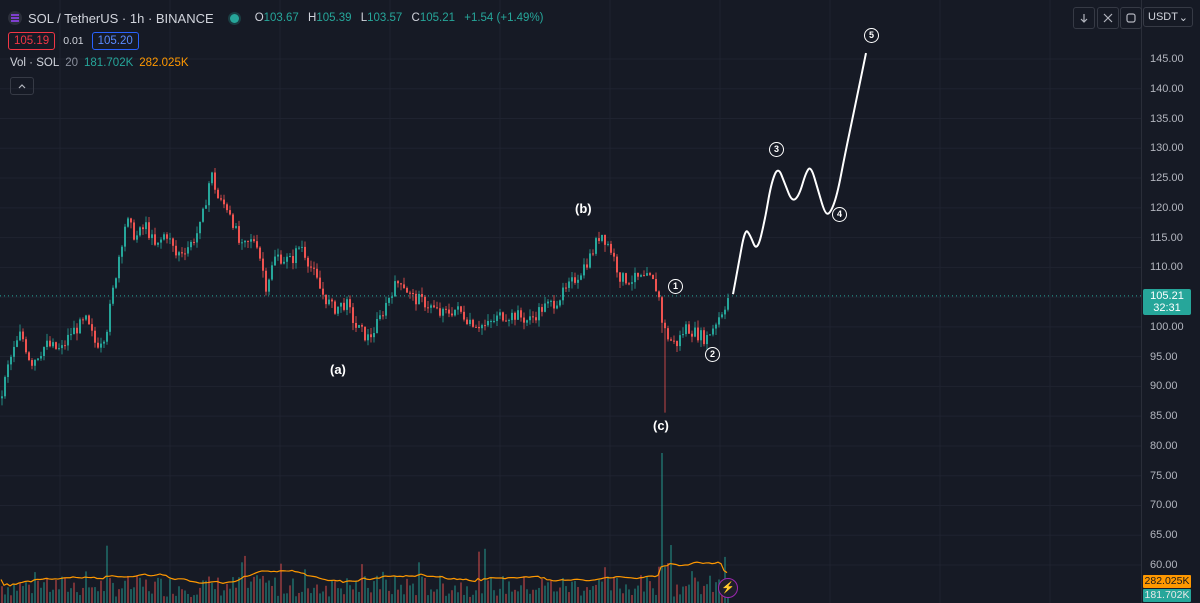 This screenshot has height=603, width=1200. What do you see at coordinates (121, 18) in the screenshot?
I see `symbol-title: SOL / TetherUS · 1h · BINANCE` at bounding box center [121, 18].